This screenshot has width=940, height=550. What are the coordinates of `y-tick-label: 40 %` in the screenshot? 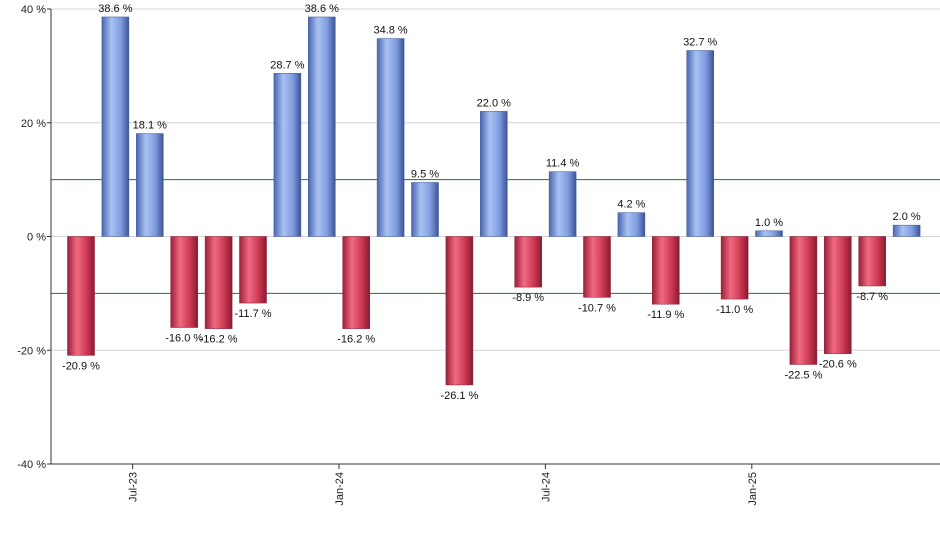 It's located at (33, 10).